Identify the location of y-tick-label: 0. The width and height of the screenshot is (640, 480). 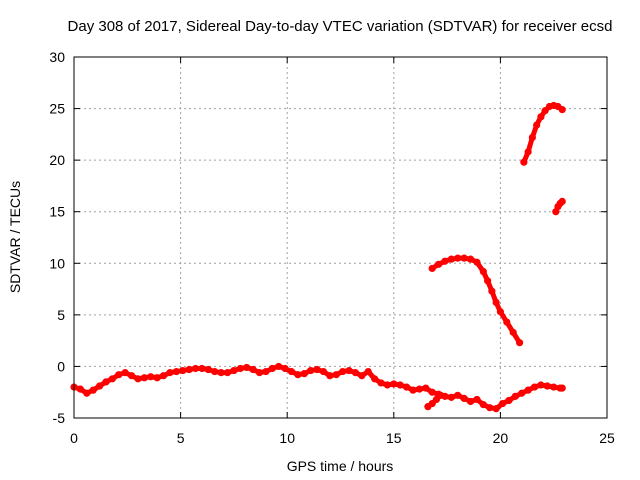
(61, 366).